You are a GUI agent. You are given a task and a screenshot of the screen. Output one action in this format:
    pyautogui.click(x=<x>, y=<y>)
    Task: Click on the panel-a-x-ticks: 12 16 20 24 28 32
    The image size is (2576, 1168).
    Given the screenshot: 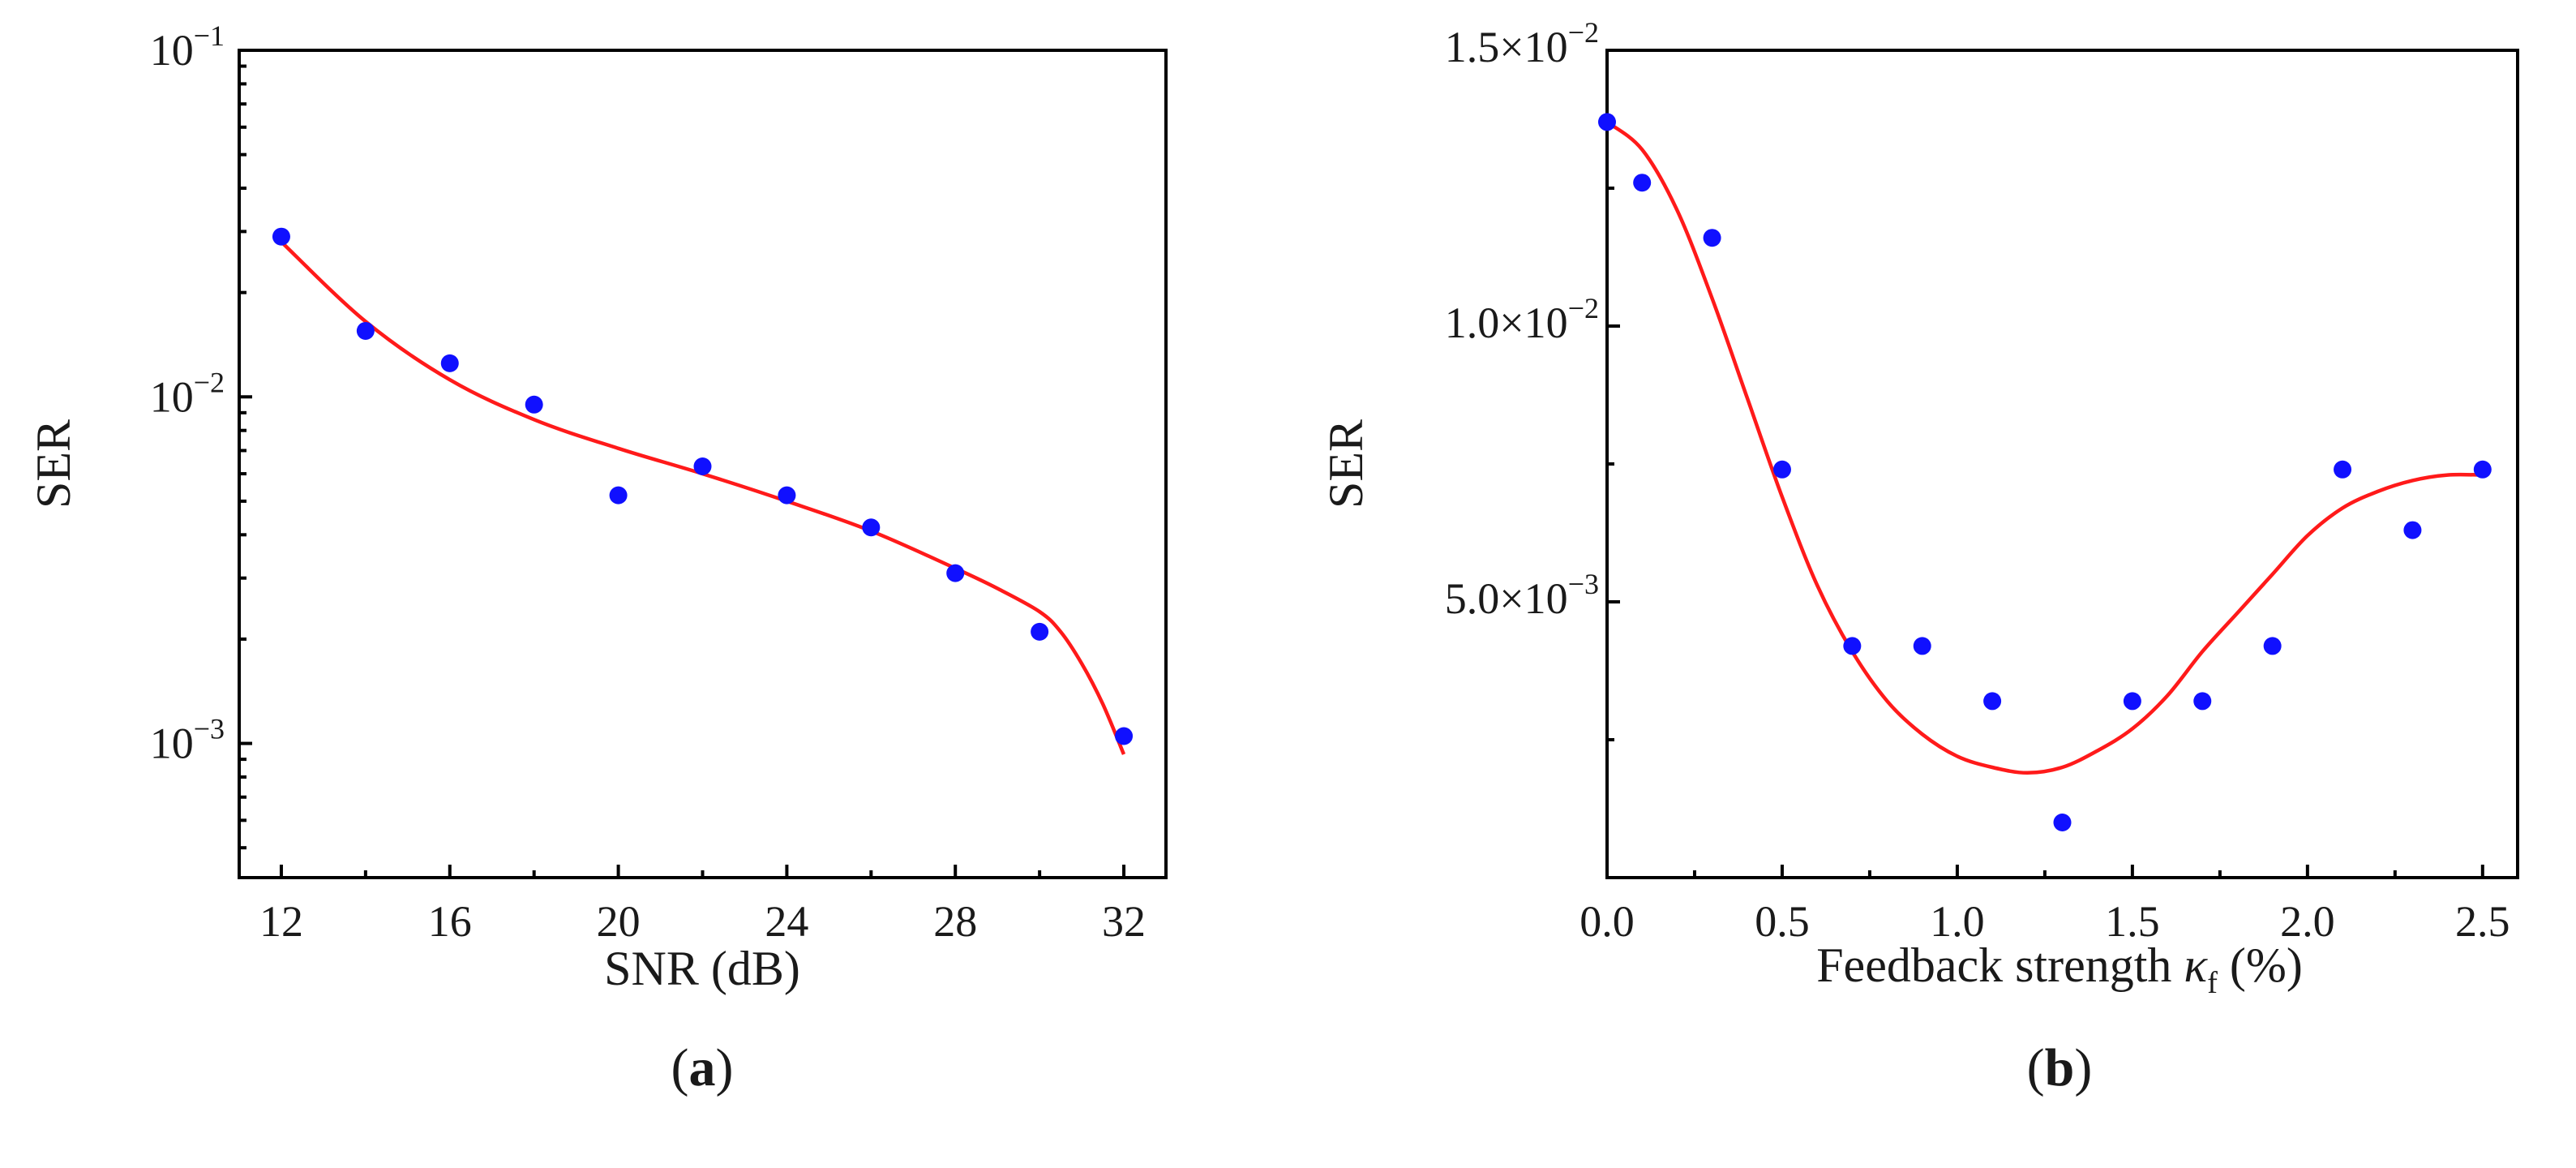 What is the action you would take?
    pyautogui.click(x=702, y=906)
    